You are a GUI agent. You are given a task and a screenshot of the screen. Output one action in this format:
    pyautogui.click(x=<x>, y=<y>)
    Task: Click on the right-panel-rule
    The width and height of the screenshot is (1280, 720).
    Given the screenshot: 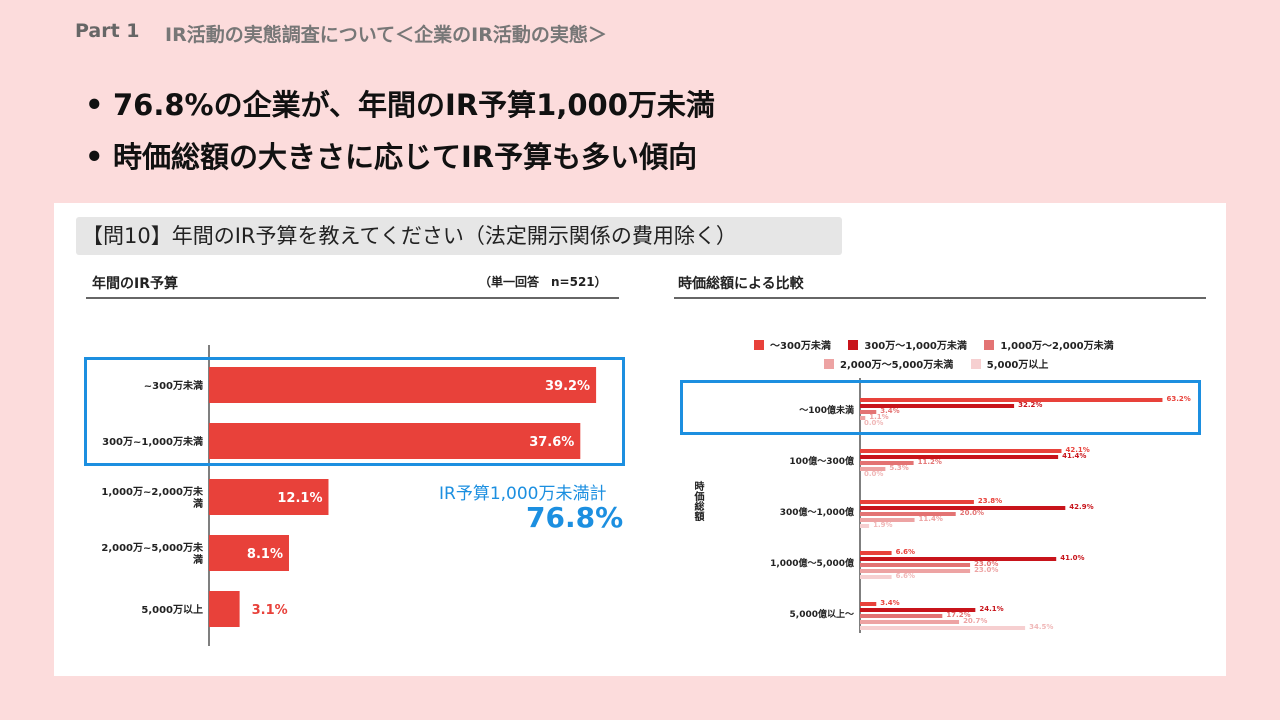 What is the action you would take?
    pyautogui.click(x=940, y=298)
    